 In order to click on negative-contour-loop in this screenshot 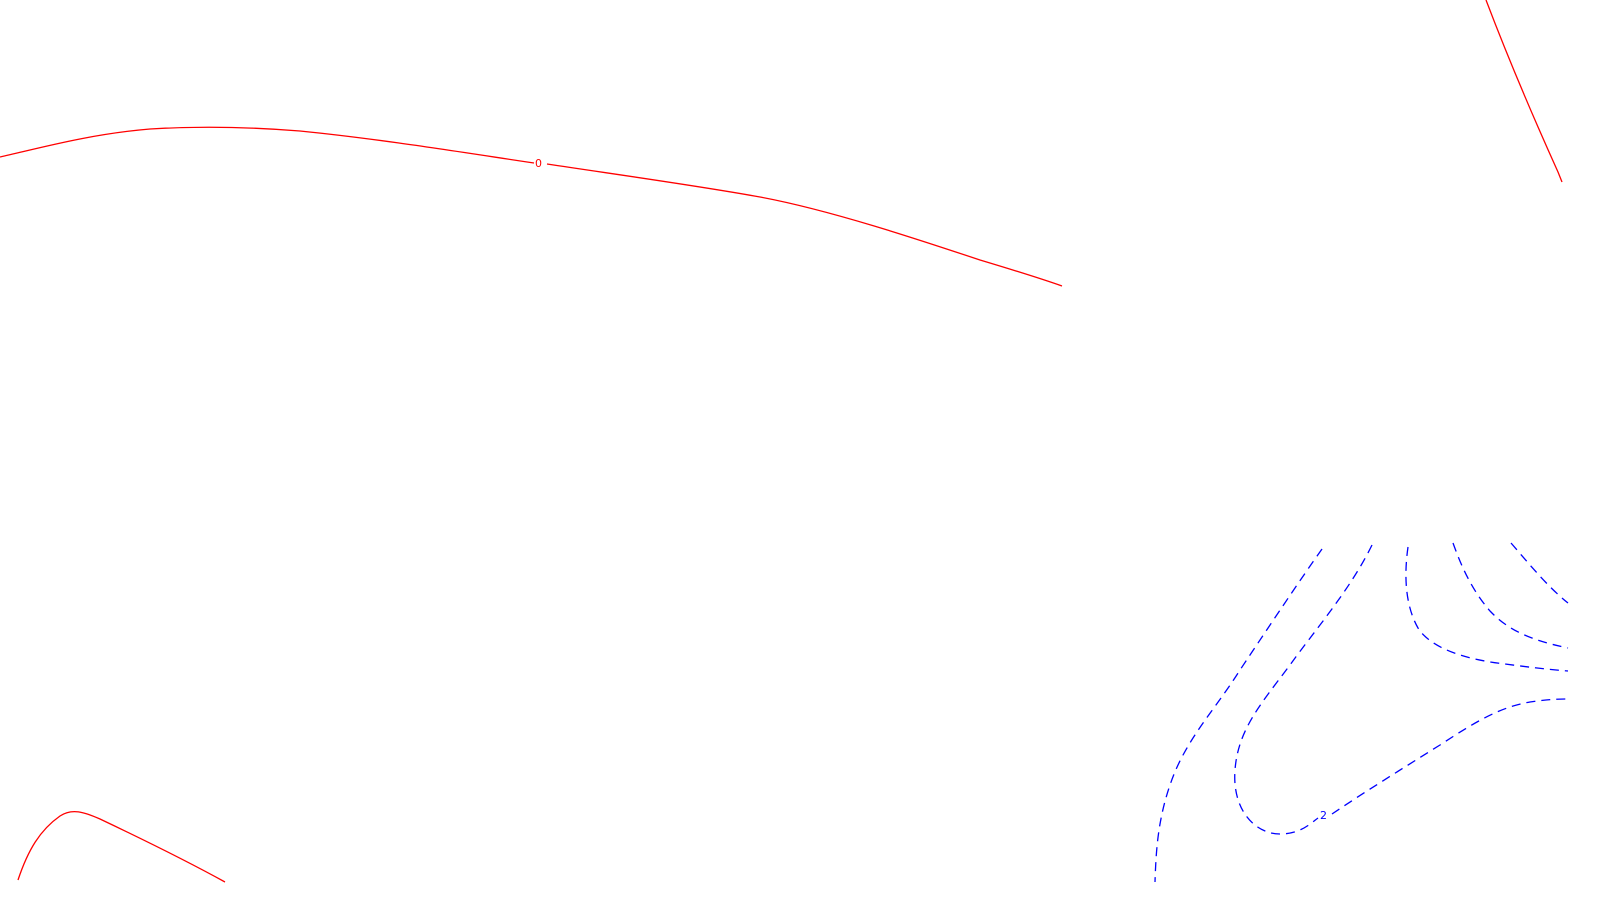, I will do `click(1401, 689)`.